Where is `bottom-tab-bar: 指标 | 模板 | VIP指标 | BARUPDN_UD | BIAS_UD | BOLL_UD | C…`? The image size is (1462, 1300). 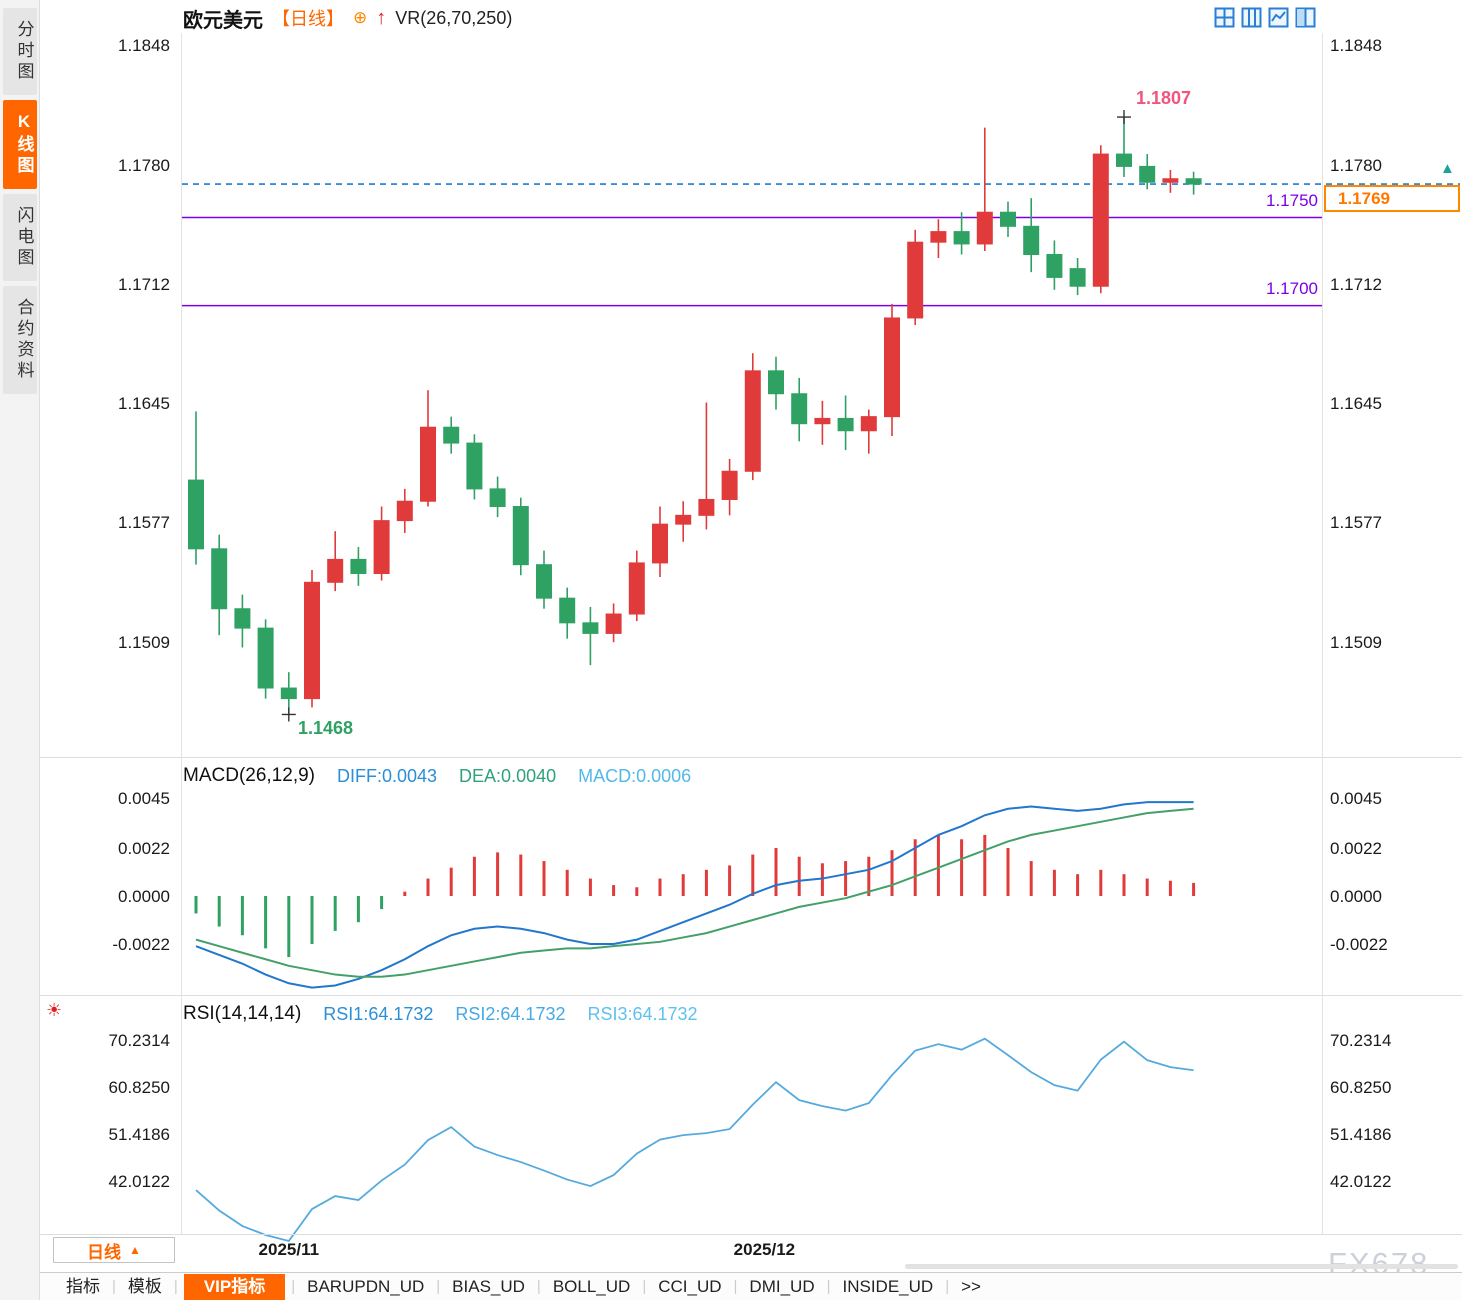
bottom-tab-bar: 指标 | 模板 | VIP指标 | BARUPDN_UD | BIAS_UD | BOLL_UD | C… is located at coordinates (751, 1286).